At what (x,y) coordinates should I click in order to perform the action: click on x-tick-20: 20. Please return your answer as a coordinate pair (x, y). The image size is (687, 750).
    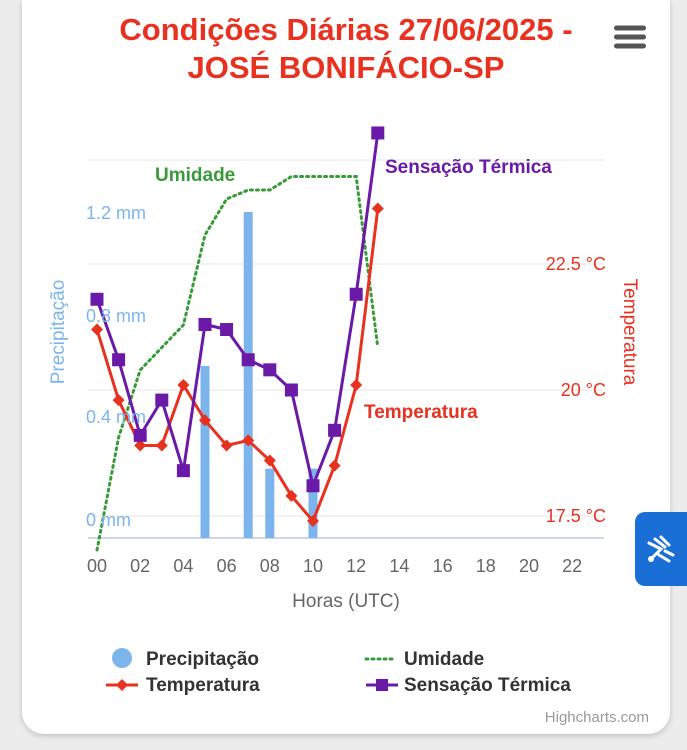
    Looking at the image, I should click on (529, 566).